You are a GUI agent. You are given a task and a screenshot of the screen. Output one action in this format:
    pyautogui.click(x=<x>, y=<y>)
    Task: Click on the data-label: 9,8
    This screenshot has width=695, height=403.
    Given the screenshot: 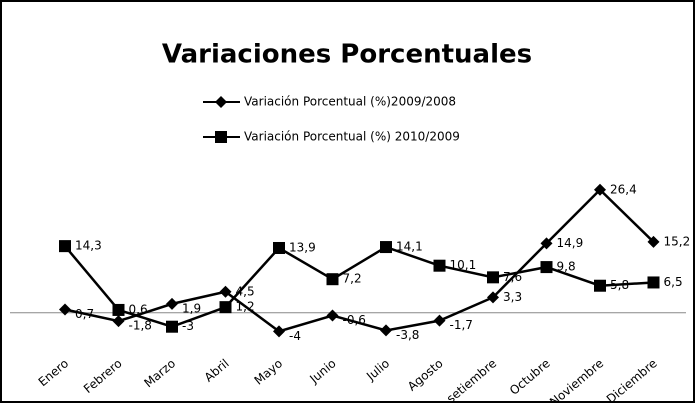 What is the action you would take?
    pyautogui.click(x=566, y=267)
    